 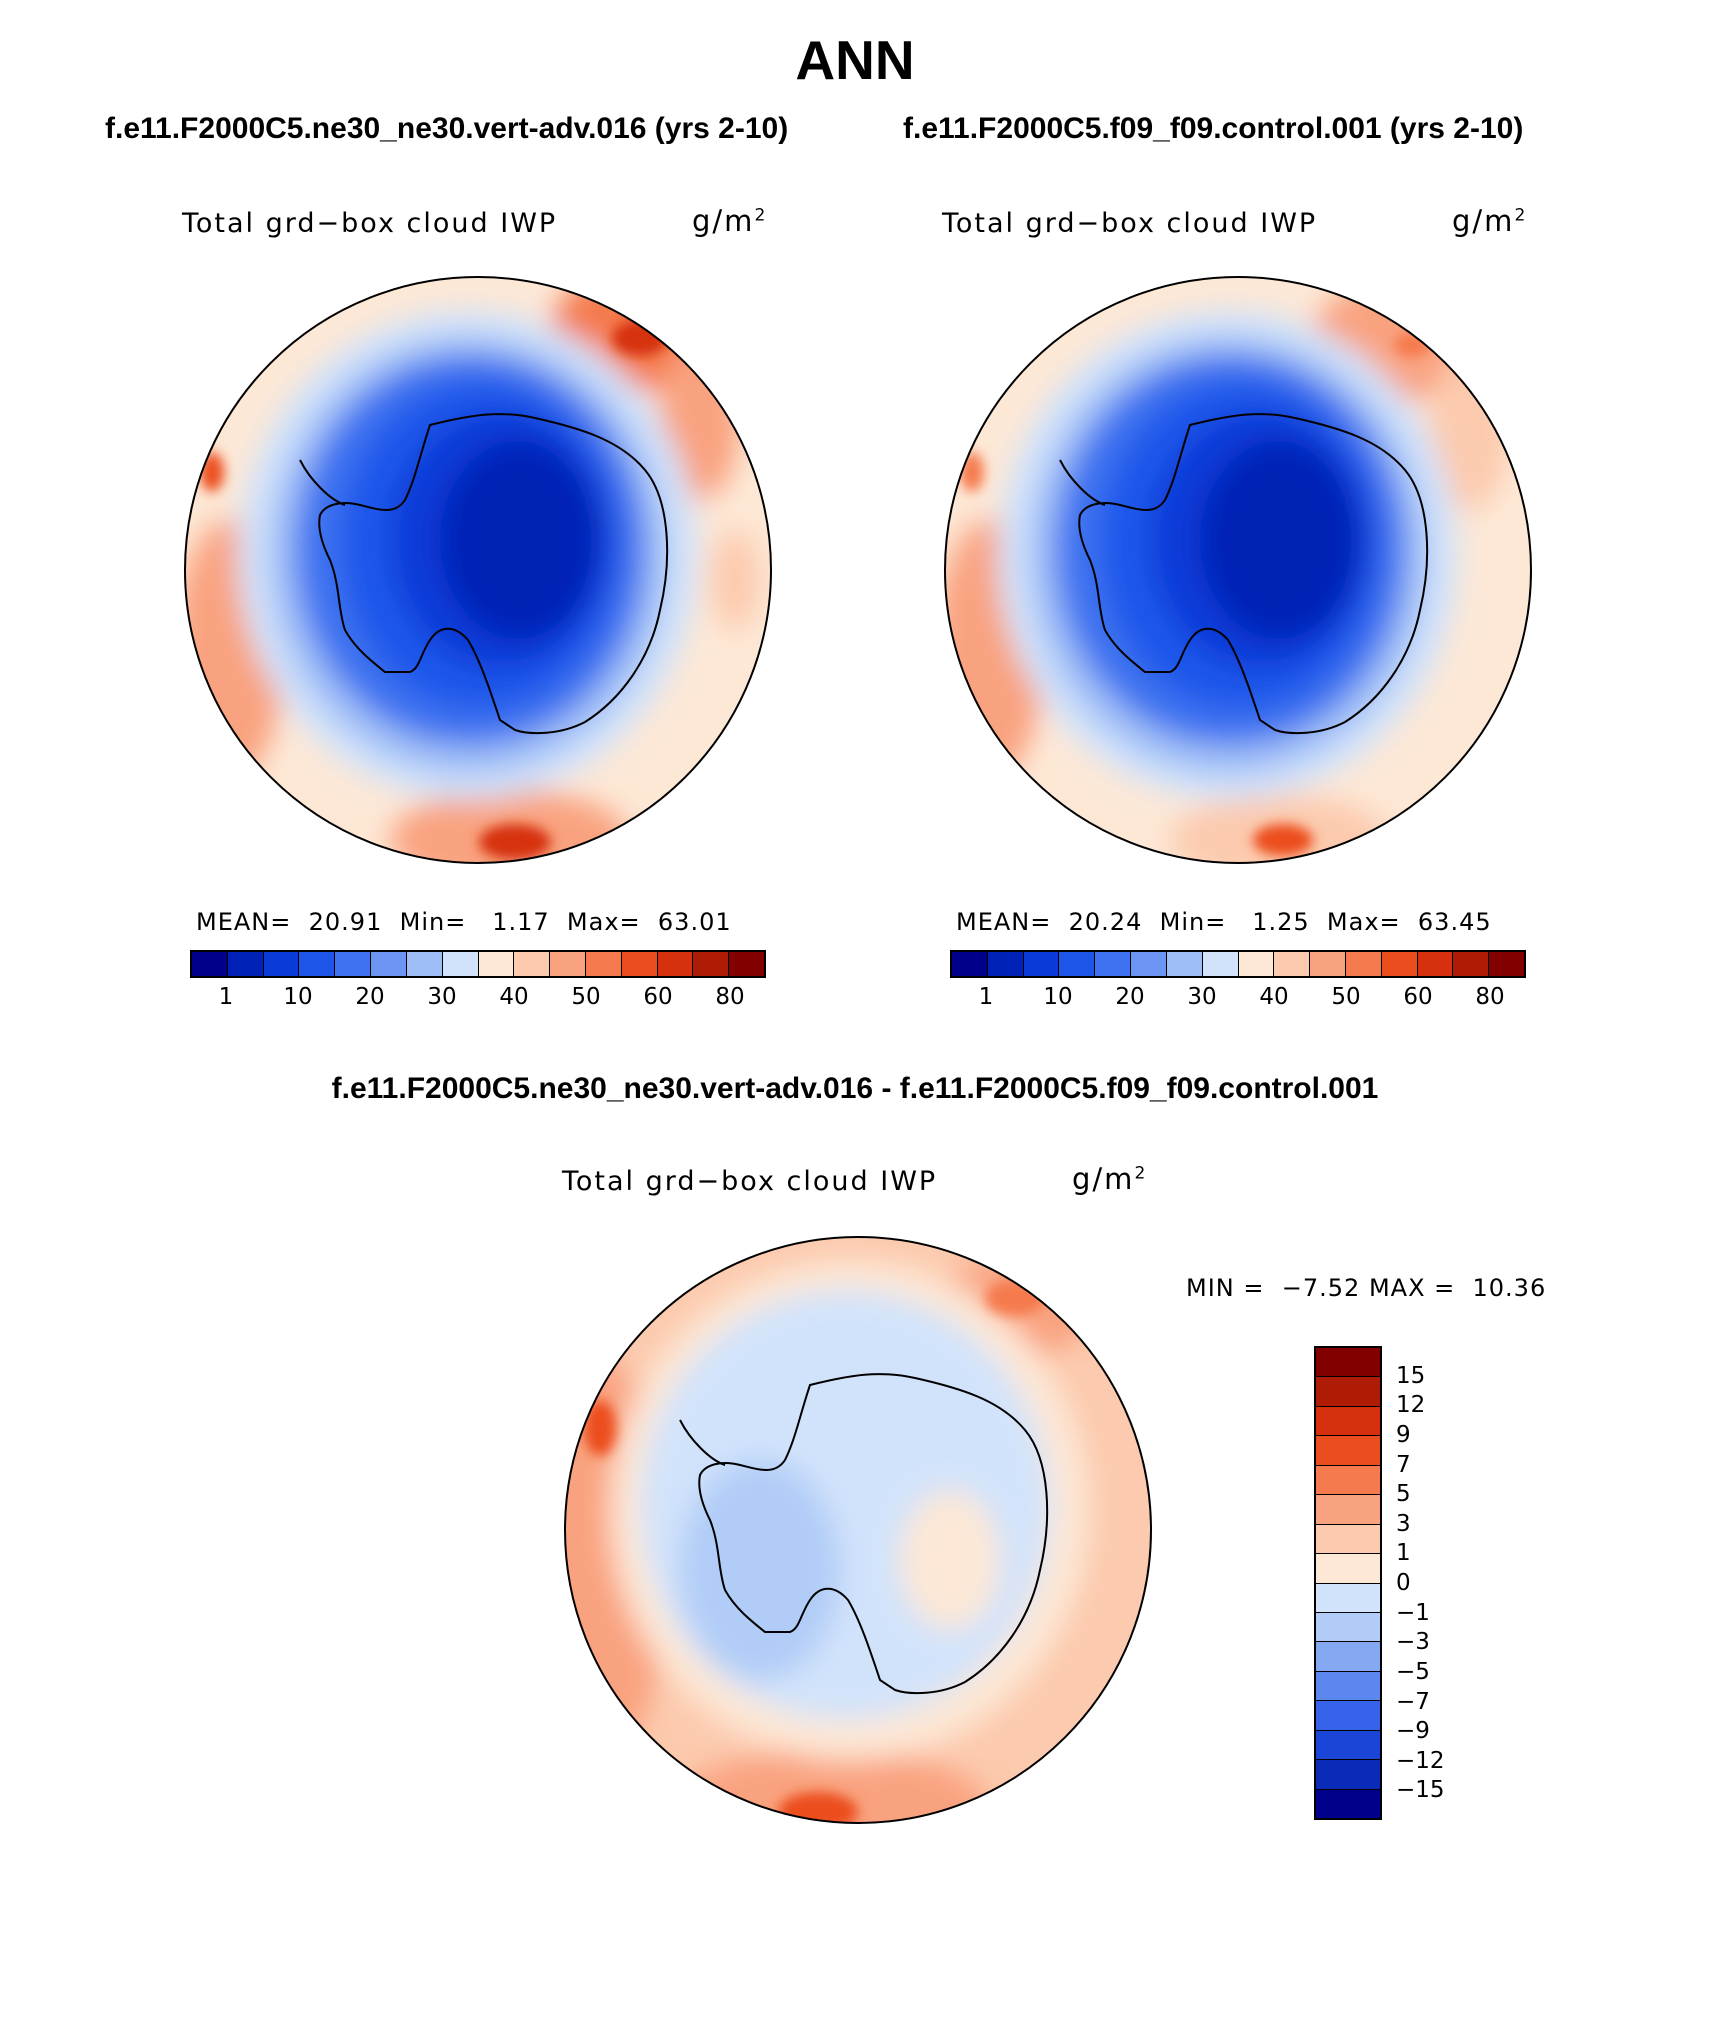 I want to click on right-unit-label: g/m2, so click(x=1490, y=221).